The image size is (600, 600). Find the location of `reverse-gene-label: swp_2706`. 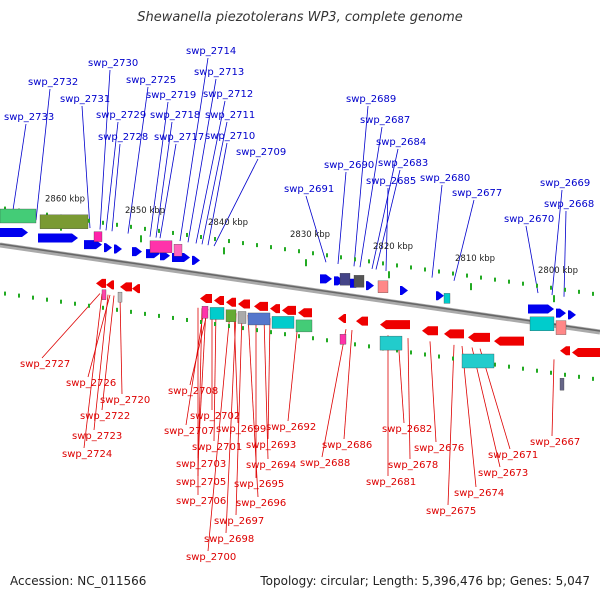

reverse-gene-label: swp_2706 is located at coordinates (201, 501).